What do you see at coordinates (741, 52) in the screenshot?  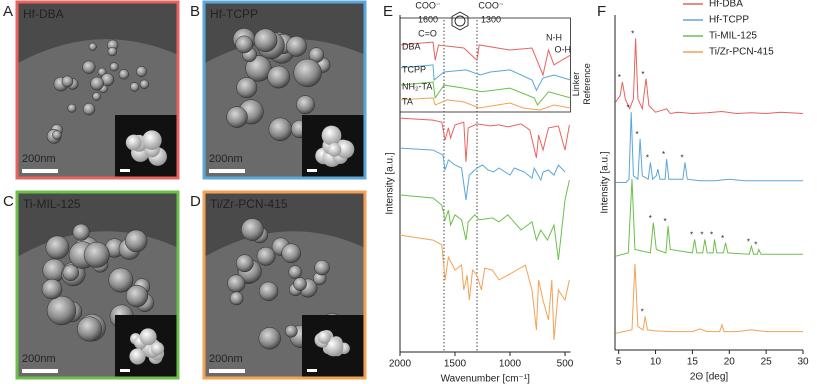 I see `legend-label: Ti/Zr-PCN-415` at bounding box center [741, 52].